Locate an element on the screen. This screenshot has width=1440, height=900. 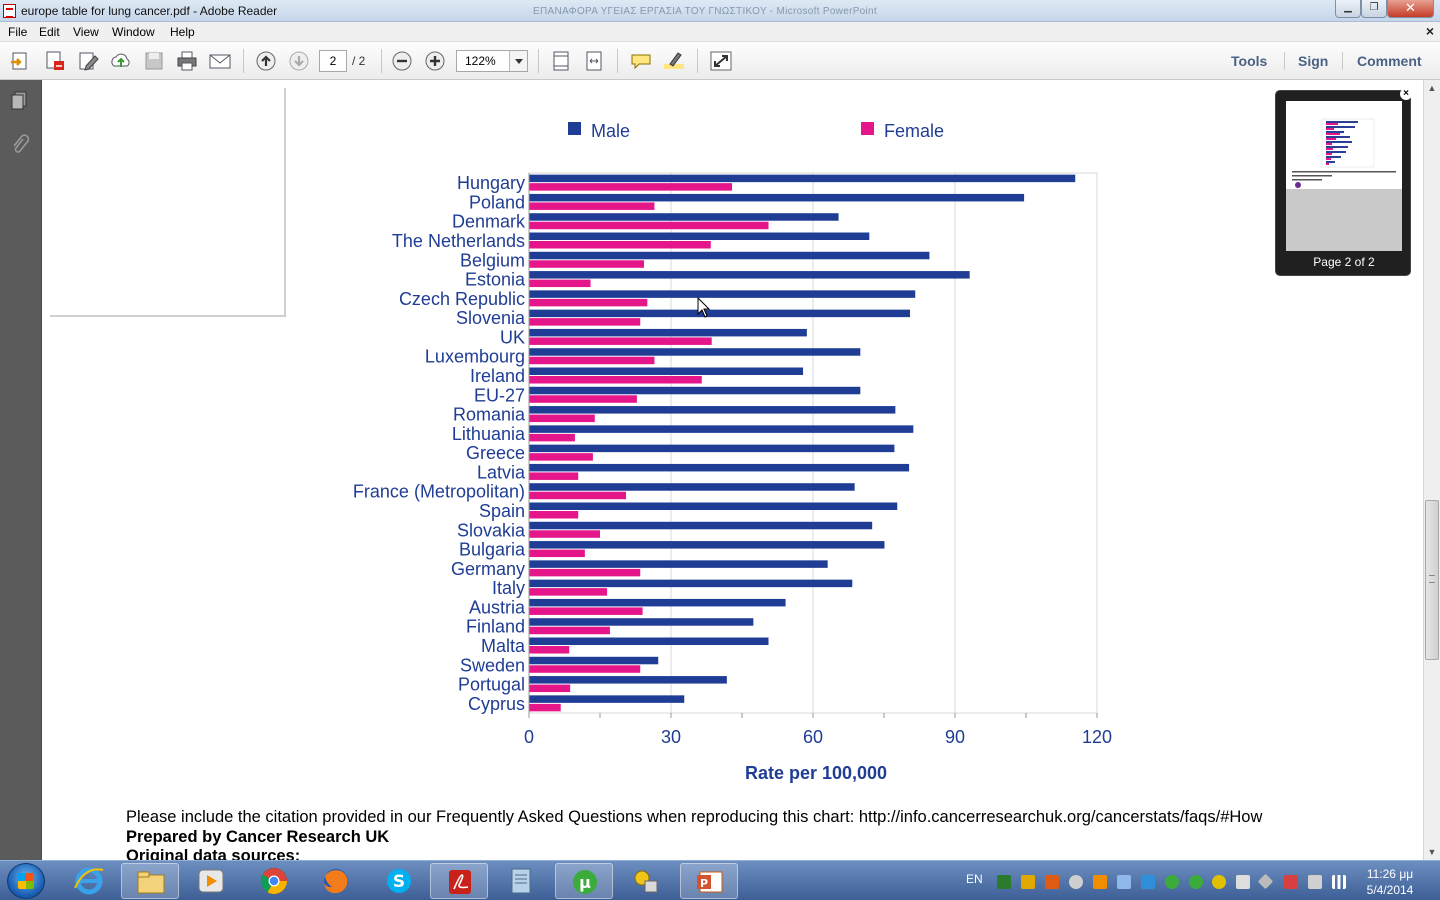
minimize-button: ▁ is located at coordinates (1348, 9).